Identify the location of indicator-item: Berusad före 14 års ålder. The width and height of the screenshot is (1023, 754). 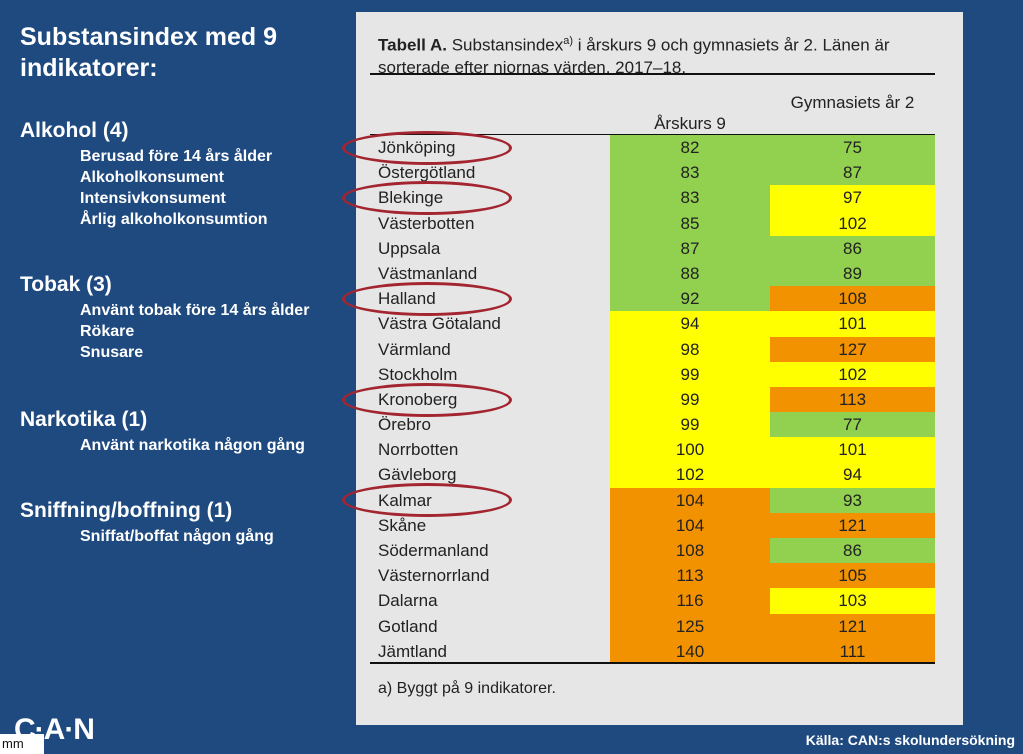
(176, 156).